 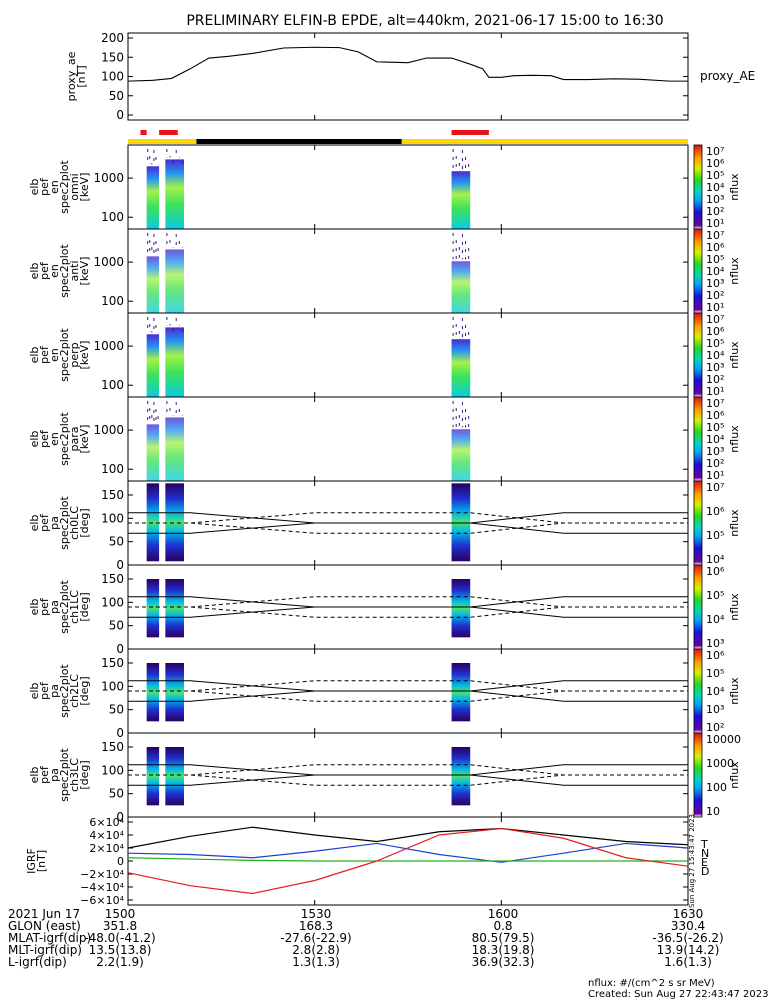 I want to click on pa-ylabel-line-3: spec2plot, so click(x=64, y=607).